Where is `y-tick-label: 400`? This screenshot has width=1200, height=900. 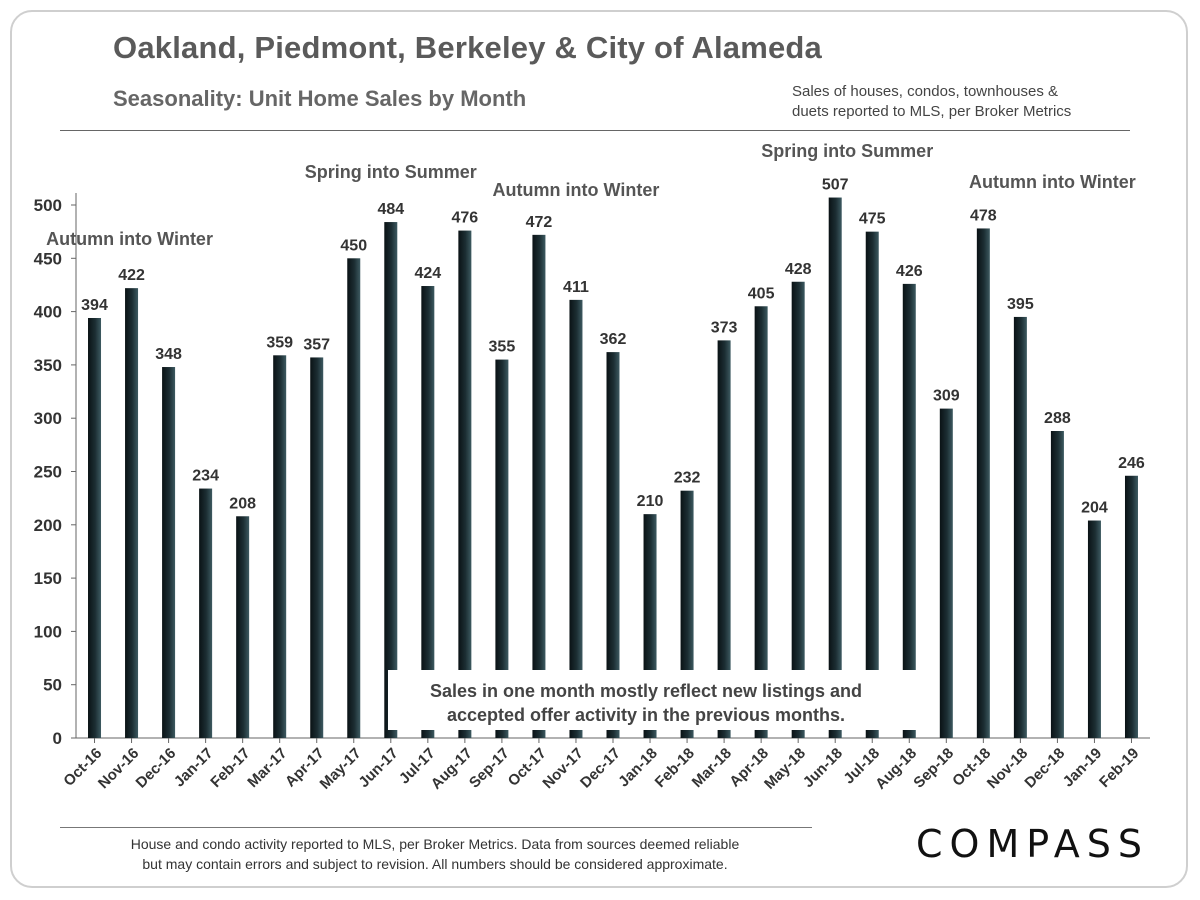 y-tick-label: 400 is located at coordinates (48, 312).